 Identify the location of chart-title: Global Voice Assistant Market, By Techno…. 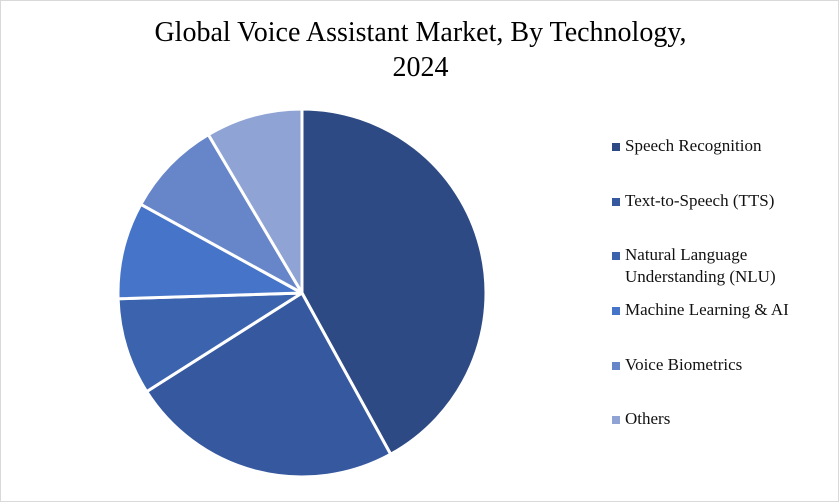
(420, 50).